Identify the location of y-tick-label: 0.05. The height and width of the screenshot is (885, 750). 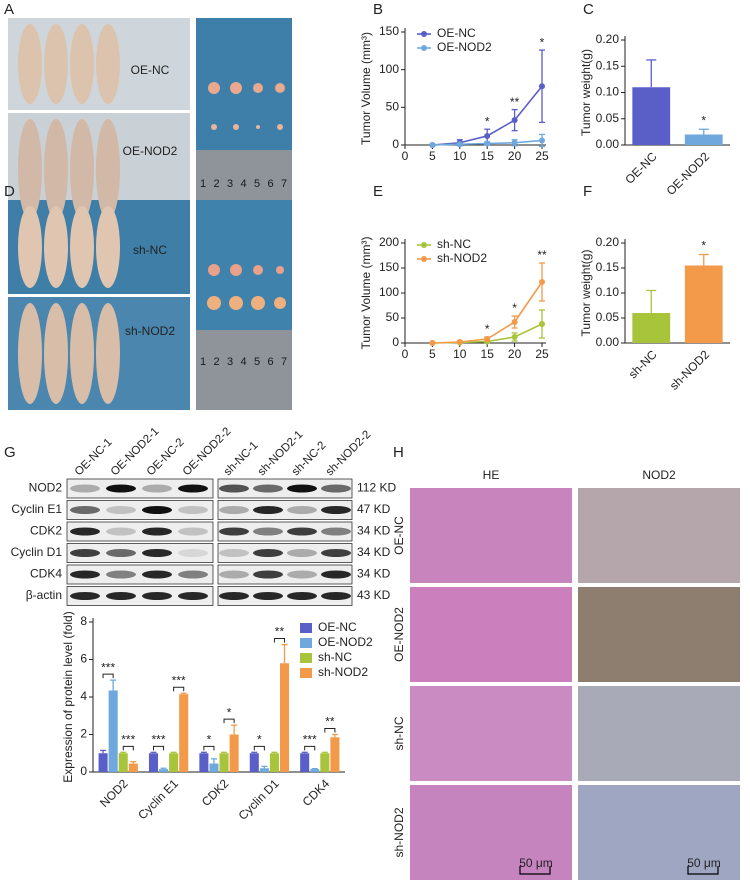
(608, 317).